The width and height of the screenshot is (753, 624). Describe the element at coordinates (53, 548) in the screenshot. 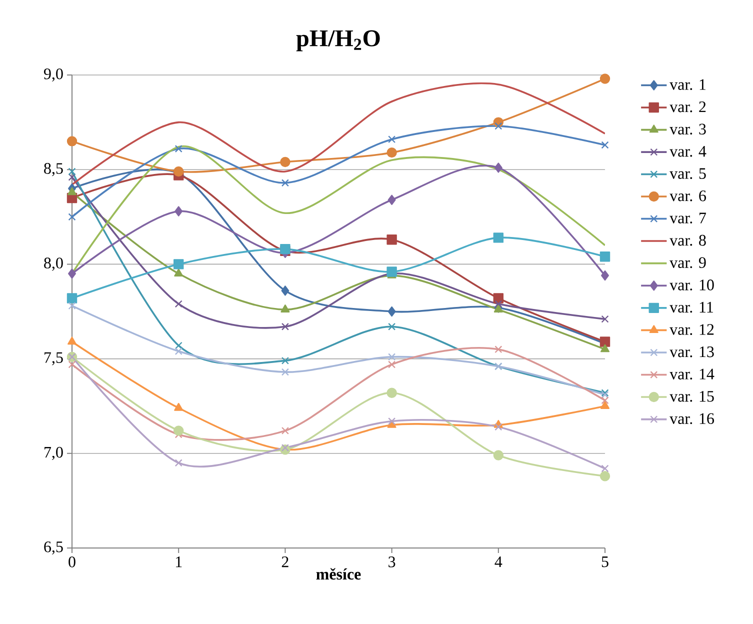

I see `y-tick-label: 6,5` at that location.